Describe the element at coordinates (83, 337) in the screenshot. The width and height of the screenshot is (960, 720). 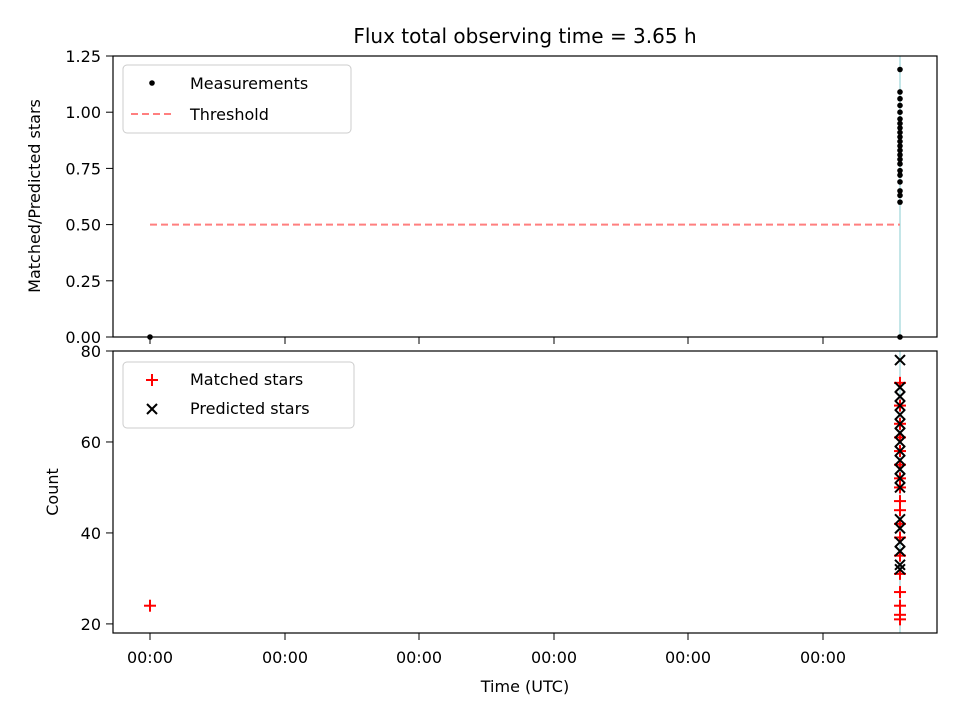
I see `top-y-tick-label: 0.00` at that location.